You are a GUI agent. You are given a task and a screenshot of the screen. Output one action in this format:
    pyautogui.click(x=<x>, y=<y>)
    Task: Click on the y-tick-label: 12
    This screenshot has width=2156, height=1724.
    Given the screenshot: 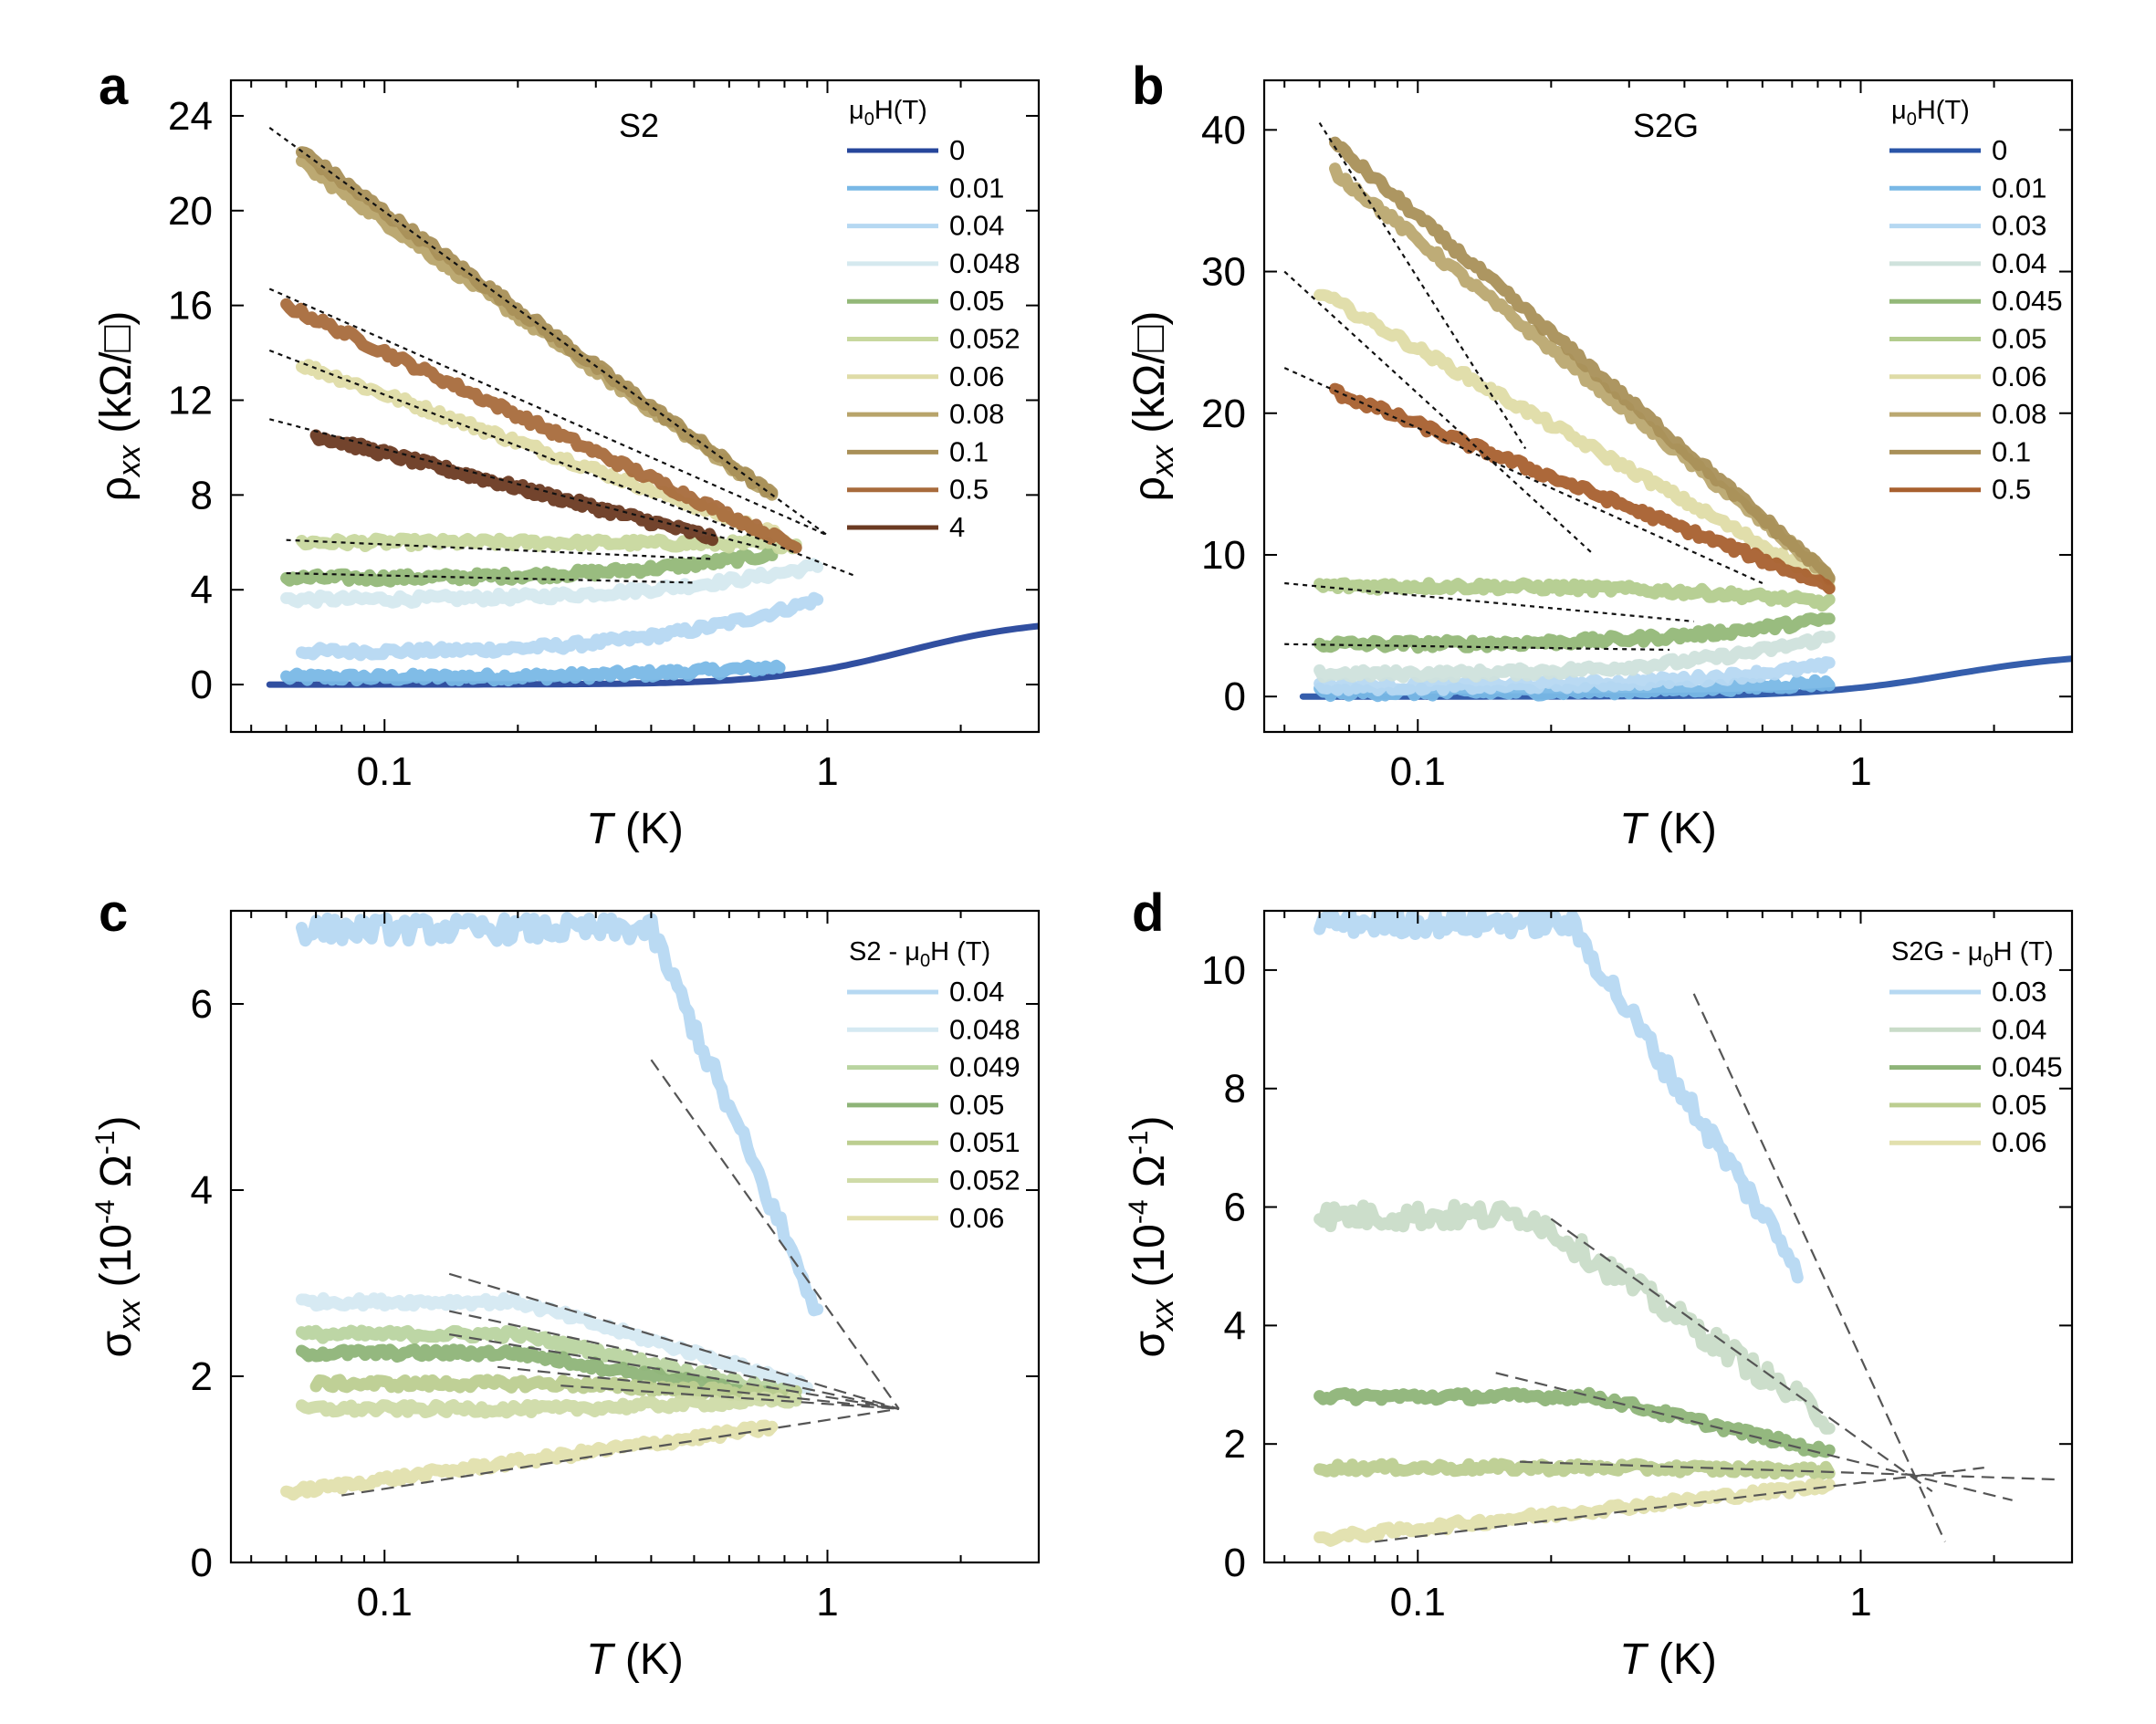 What is the action you would take?
    pyautogui.click(x=190, y=401)
    